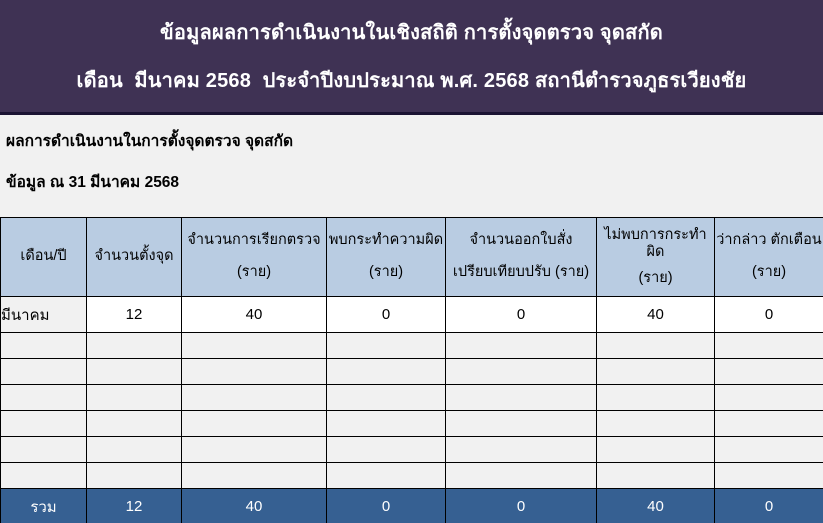 The height and width of the screenshot is (523, 823). I want to click on col-header-verbal-warning: ว่ากล่าว ตักเตือน (ราย), so click(768, 257).